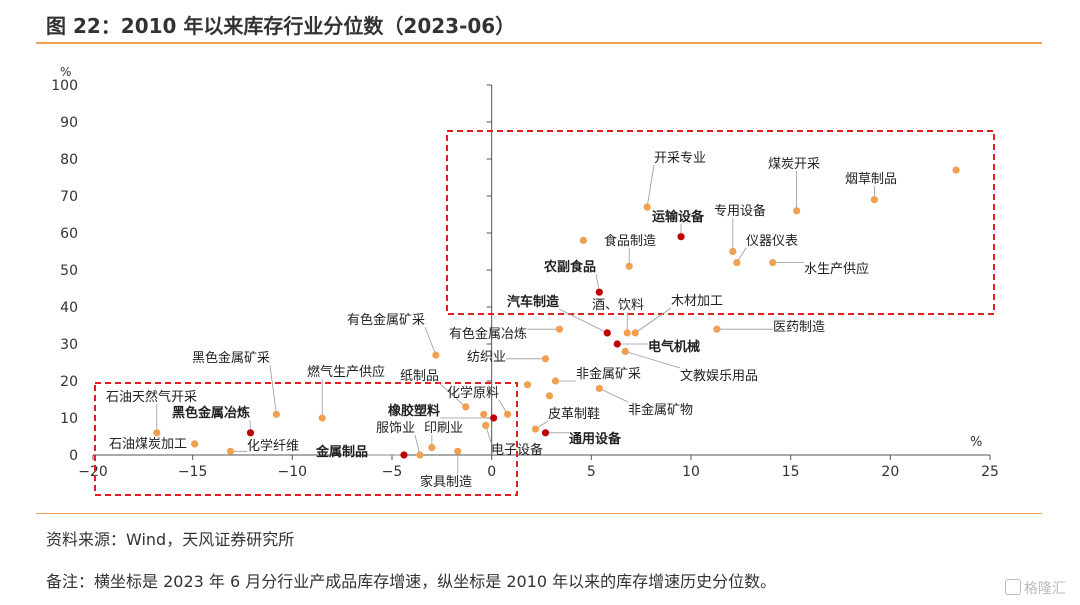 This screenshot has height=605, width=1080. I want to click on y-tick-label: 40, so click(69, 308).